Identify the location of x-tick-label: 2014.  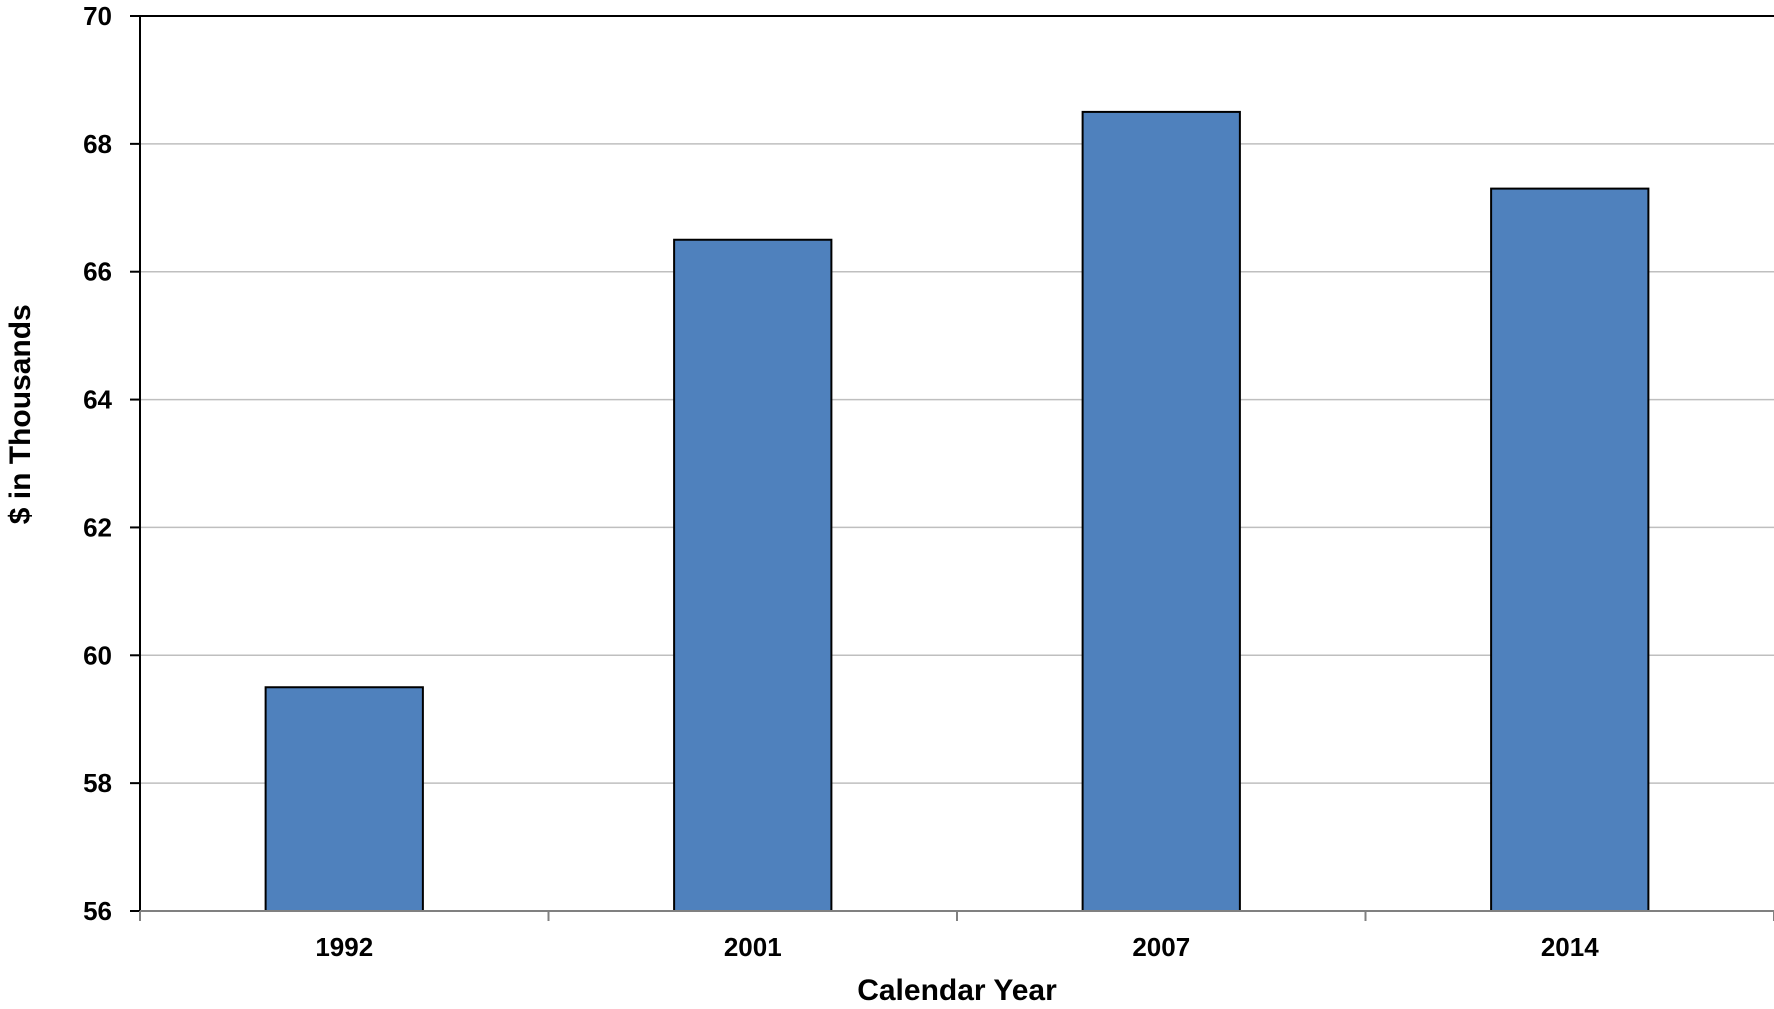
(1570, 947).